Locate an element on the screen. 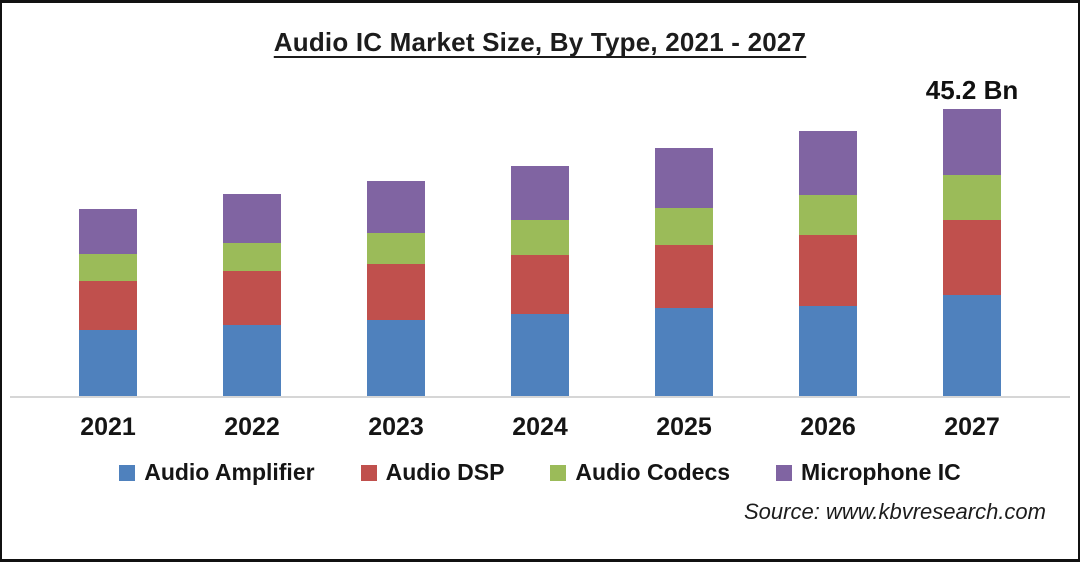 This screenshot has width=1080, height=562. x-axis-label-2024: 2024 is located at coordinates (540, 427).